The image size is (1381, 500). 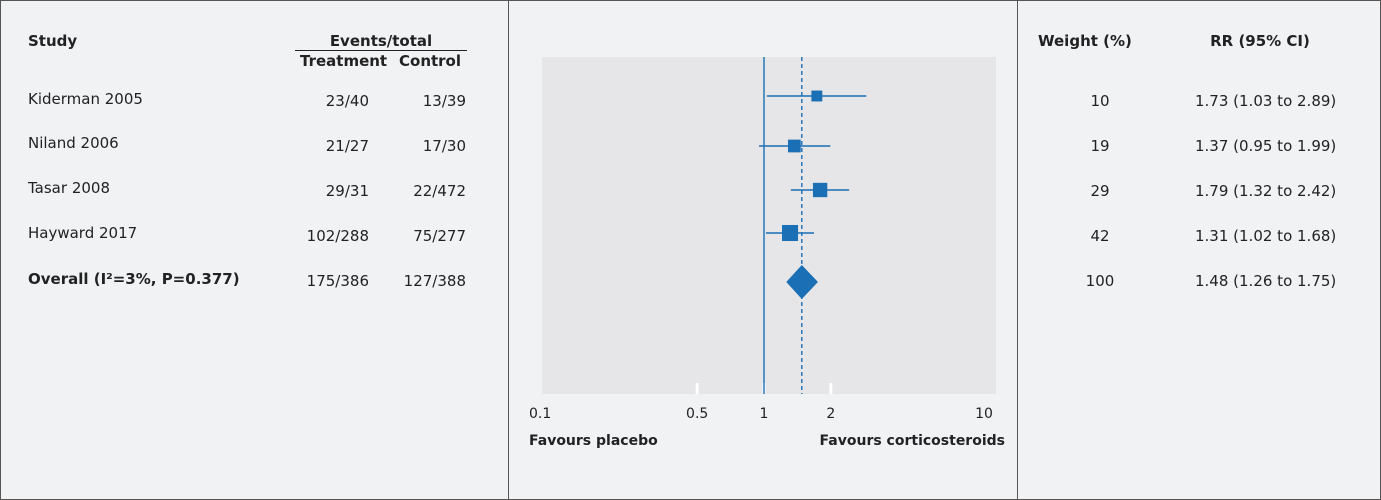 What do you see at coordinates (347, 191) in the screenshot?
I see `treatment-events: 29/31` at bounding box center [347, 191].